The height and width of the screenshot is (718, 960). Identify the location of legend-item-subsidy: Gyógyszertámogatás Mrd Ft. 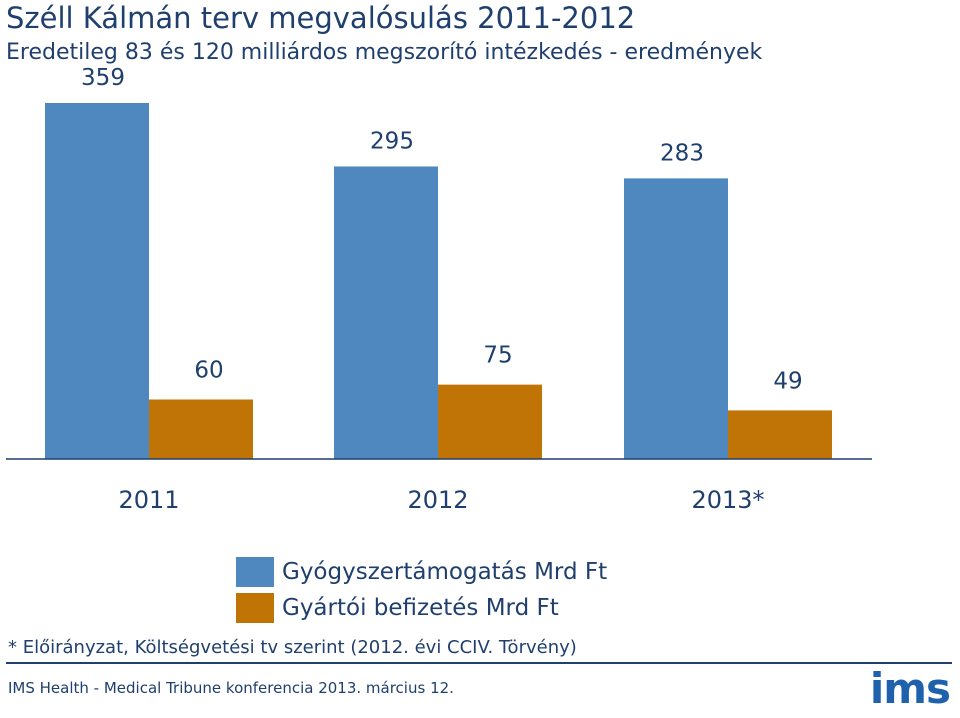
(421, 572).